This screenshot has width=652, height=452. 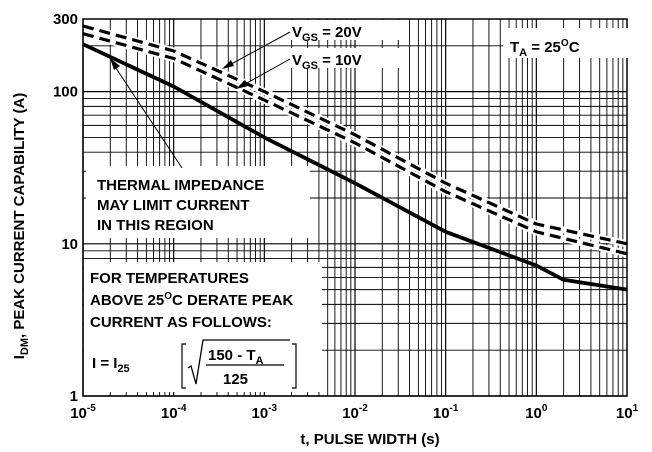 What do you see at coordinates (65, 92) in the screenshot?
I see `y-tick-label: 100` at bounding box center [65, 92].